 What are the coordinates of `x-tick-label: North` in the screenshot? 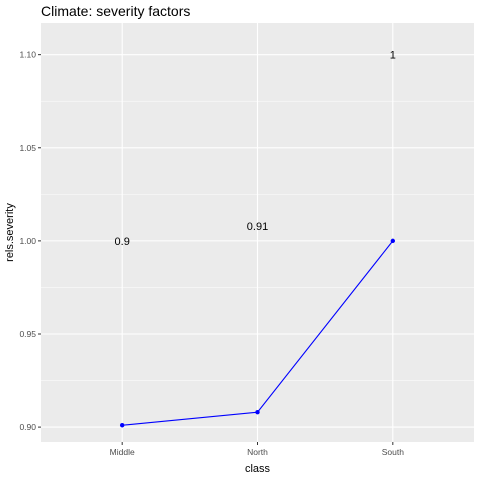 It's located at (257, 452).